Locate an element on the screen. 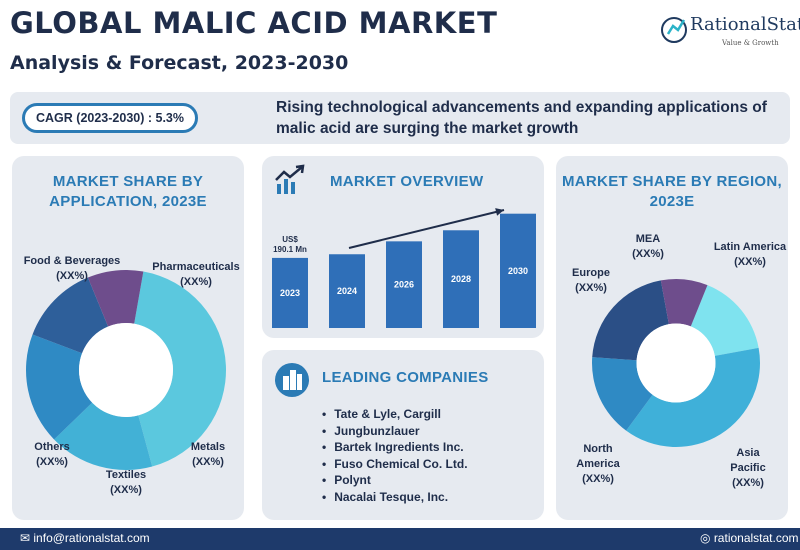  bar-2030 is located at coordinates (518, 270).